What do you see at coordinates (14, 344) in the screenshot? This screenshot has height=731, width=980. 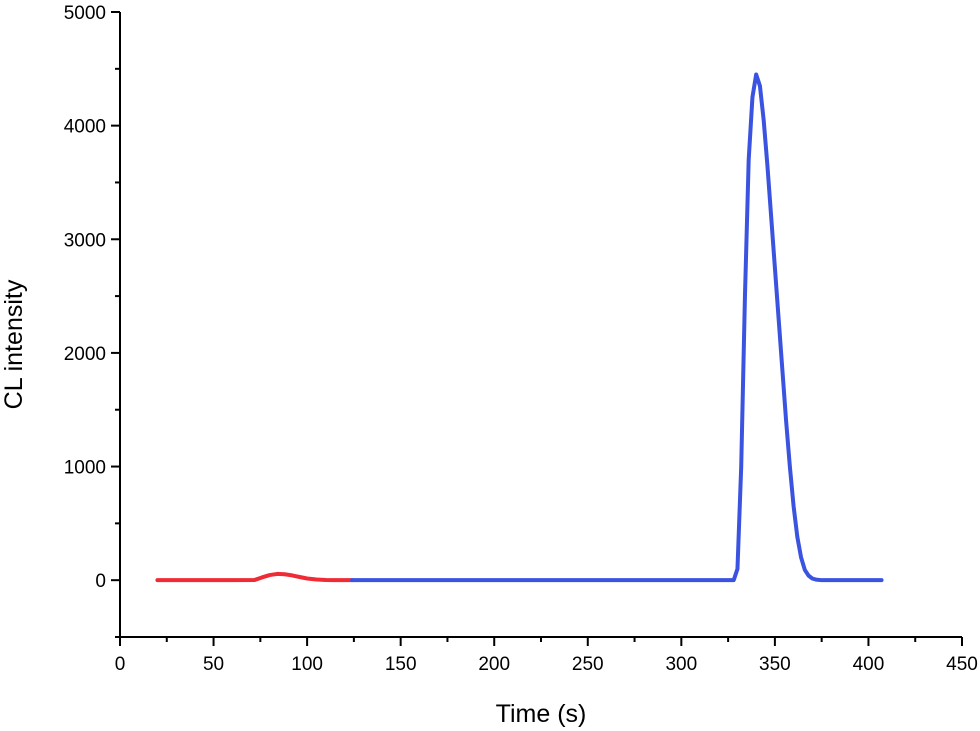 I see `y-axis-label: CL intensity` at bounding box center [14, 344].